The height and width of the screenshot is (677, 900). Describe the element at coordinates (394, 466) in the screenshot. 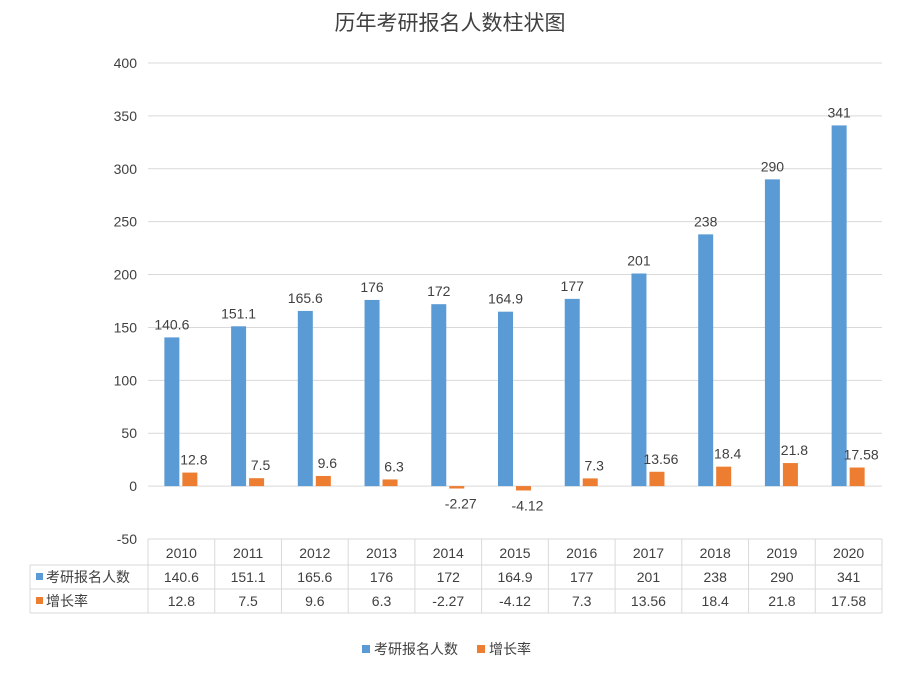

I see `data-label: 6.3` at that location.